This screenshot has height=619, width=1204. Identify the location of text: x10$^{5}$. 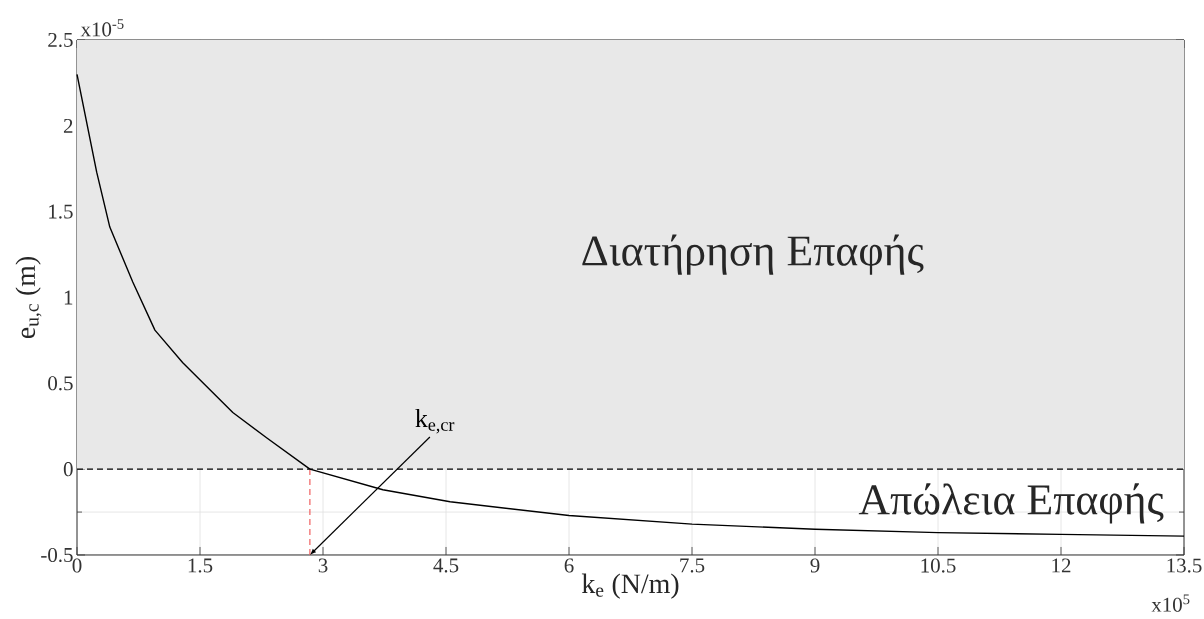
(1170, 603).